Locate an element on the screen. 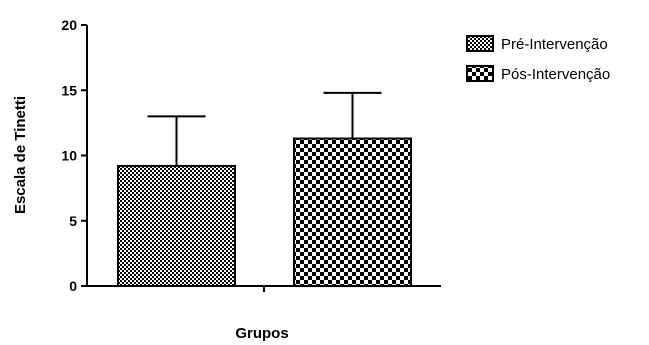 The image size is (649, 345). x-axis-title: Grupos is located at coordinates (261, 333).